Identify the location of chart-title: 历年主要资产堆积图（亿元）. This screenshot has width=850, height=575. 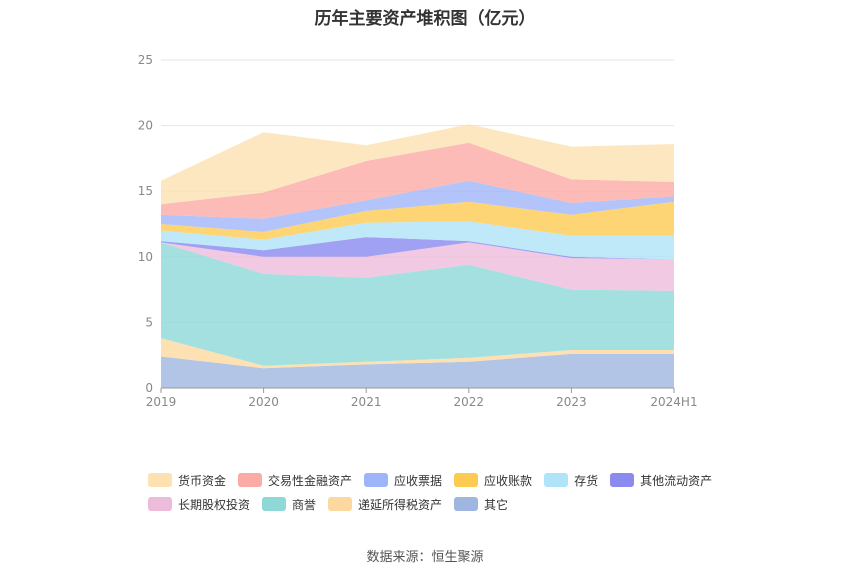
(425, 19).